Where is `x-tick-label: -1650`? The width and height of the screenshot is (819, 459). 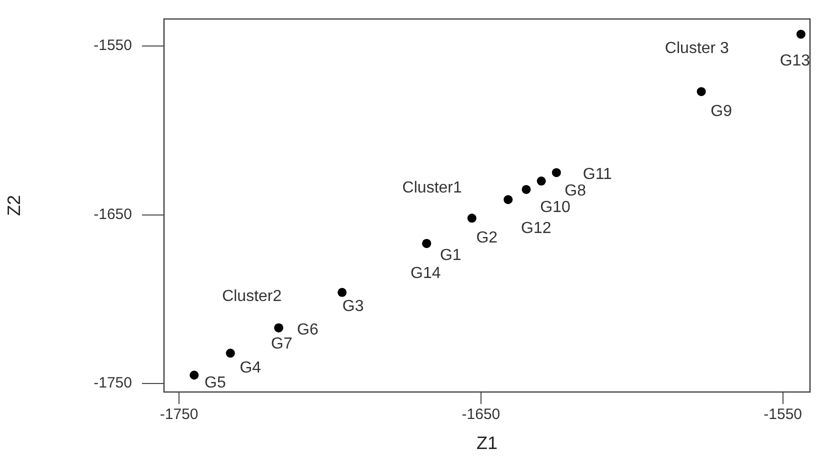
x-tick-label: -1650 is located at coordinates (481, 415).